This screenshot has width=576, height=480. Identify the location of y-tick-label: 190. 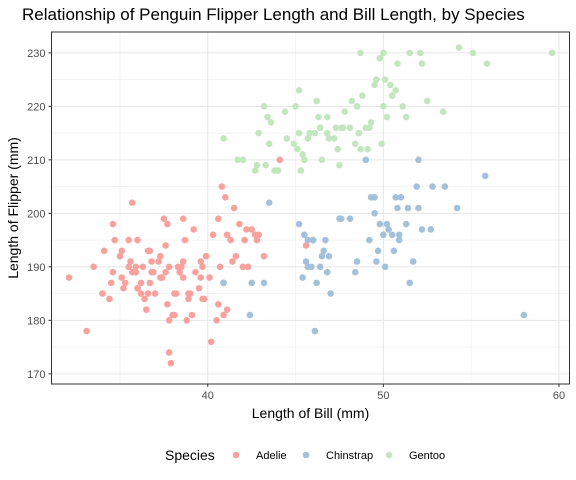
(36, 268).